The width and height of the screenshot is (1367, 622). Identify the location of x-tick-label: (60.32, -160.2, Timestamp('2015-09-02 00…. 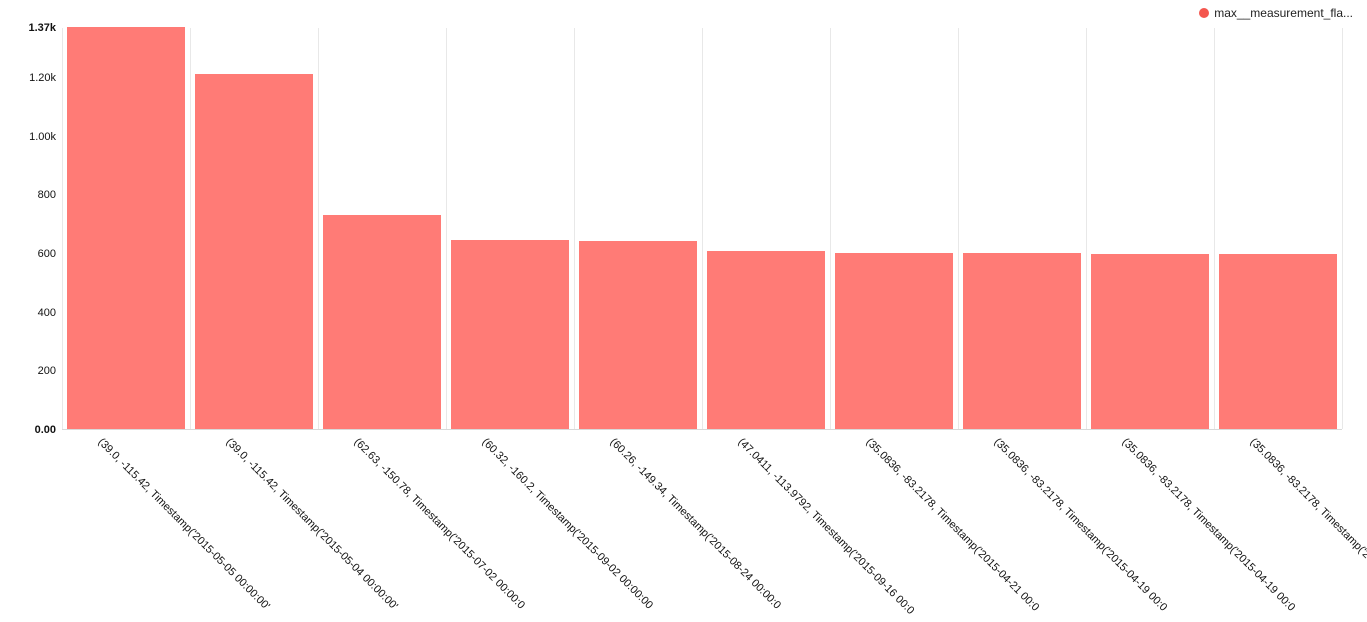
(567, 524).